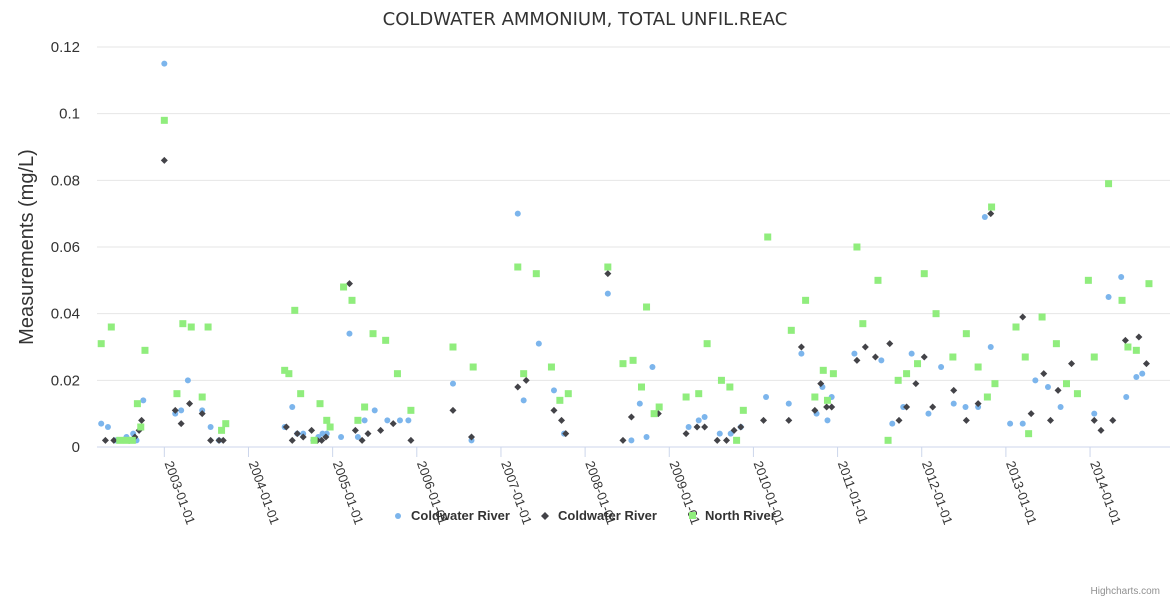 Image resolution: width=1170 pixels, height=600 pixels. I want to click on credits-link: Highcharts.com, so click(1125, 591).